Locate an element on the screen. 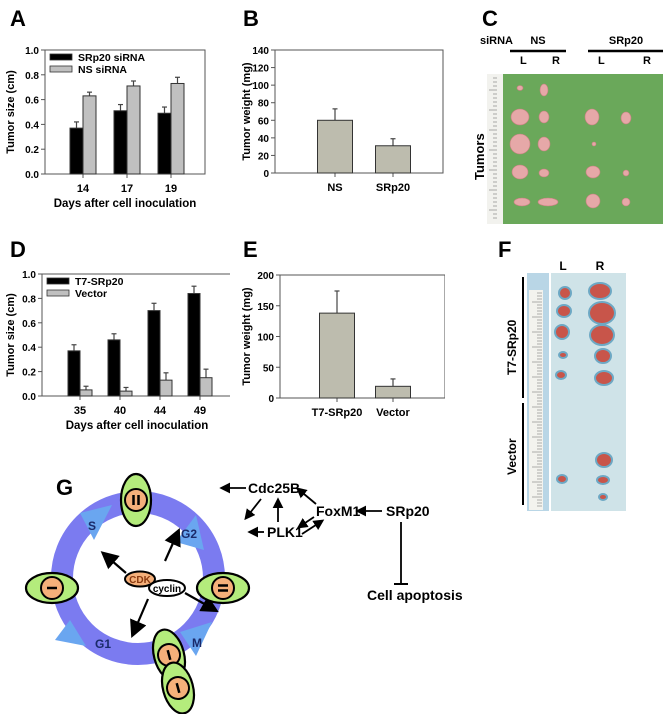 This screenshot has height=719, width=664. cdk-label: CDK is located at coordinates (140, 580).